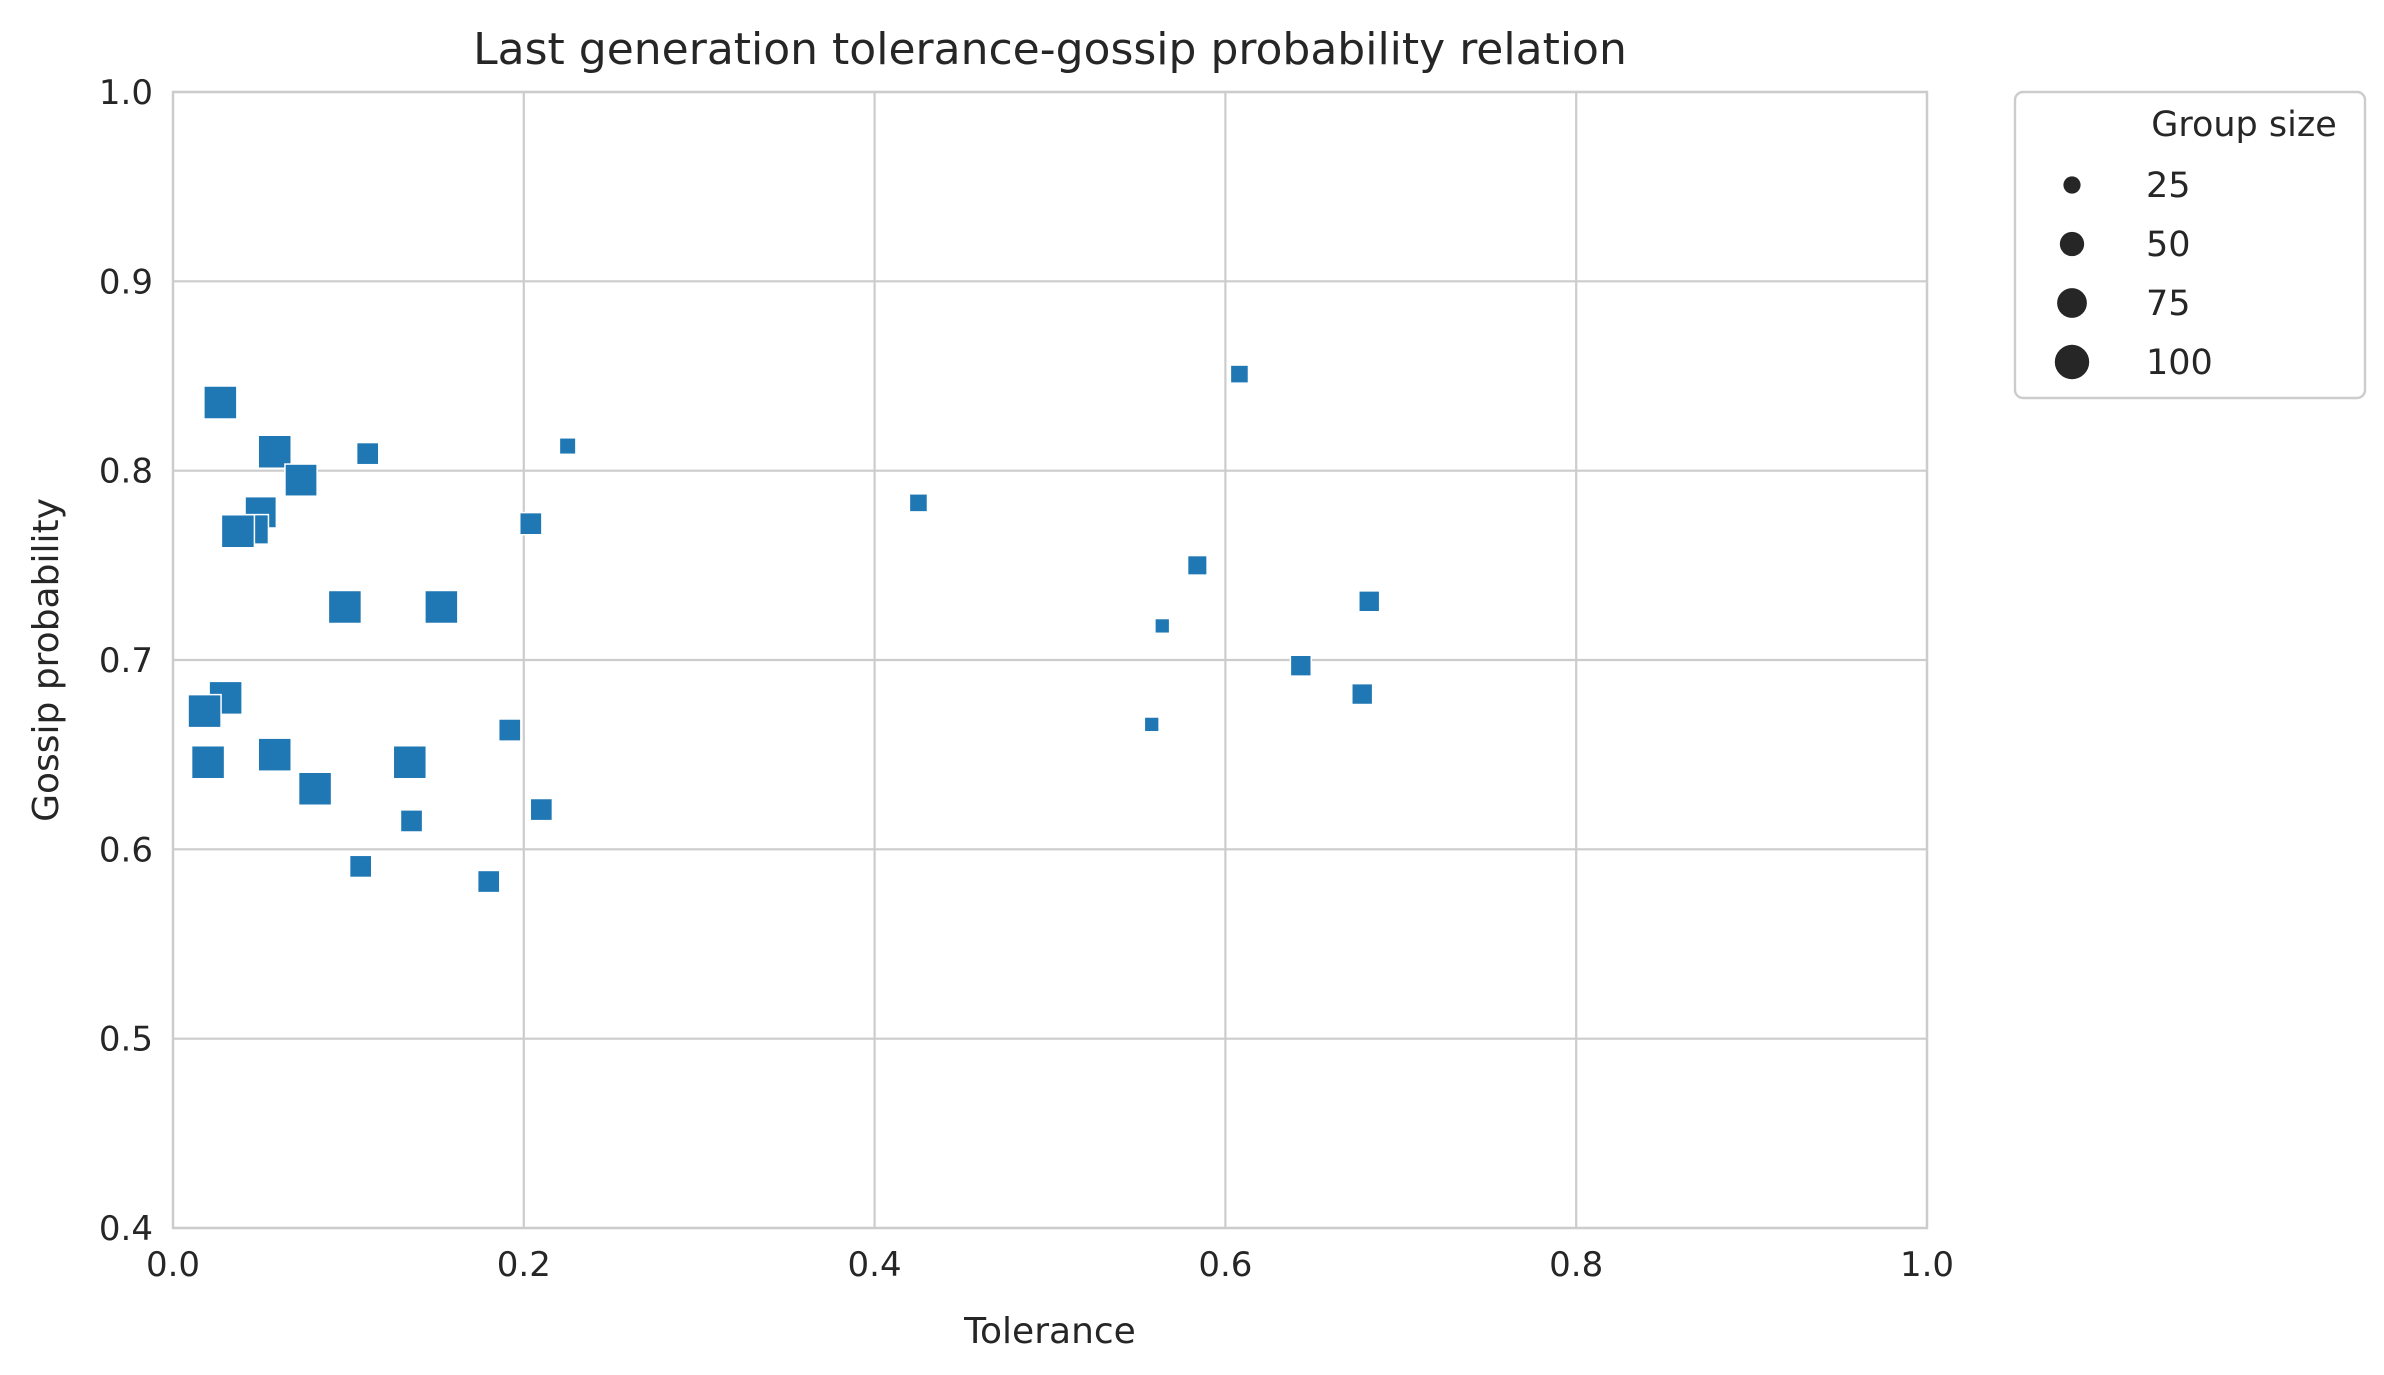 The width and height of the screenshot is (2384, 1375). Describe the element at coordinates (126, 1040) in the screenshot. I see `y-tick-label: 0.5` at that location.